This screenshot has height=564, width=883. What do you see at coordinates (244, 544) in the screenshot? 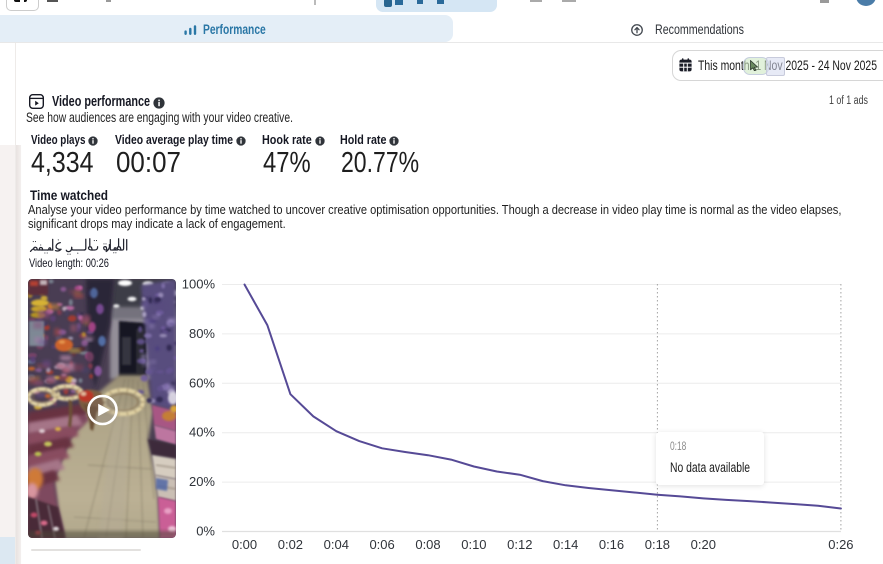
I see `svg-text: 0:00` at bounding box center [244, 544].